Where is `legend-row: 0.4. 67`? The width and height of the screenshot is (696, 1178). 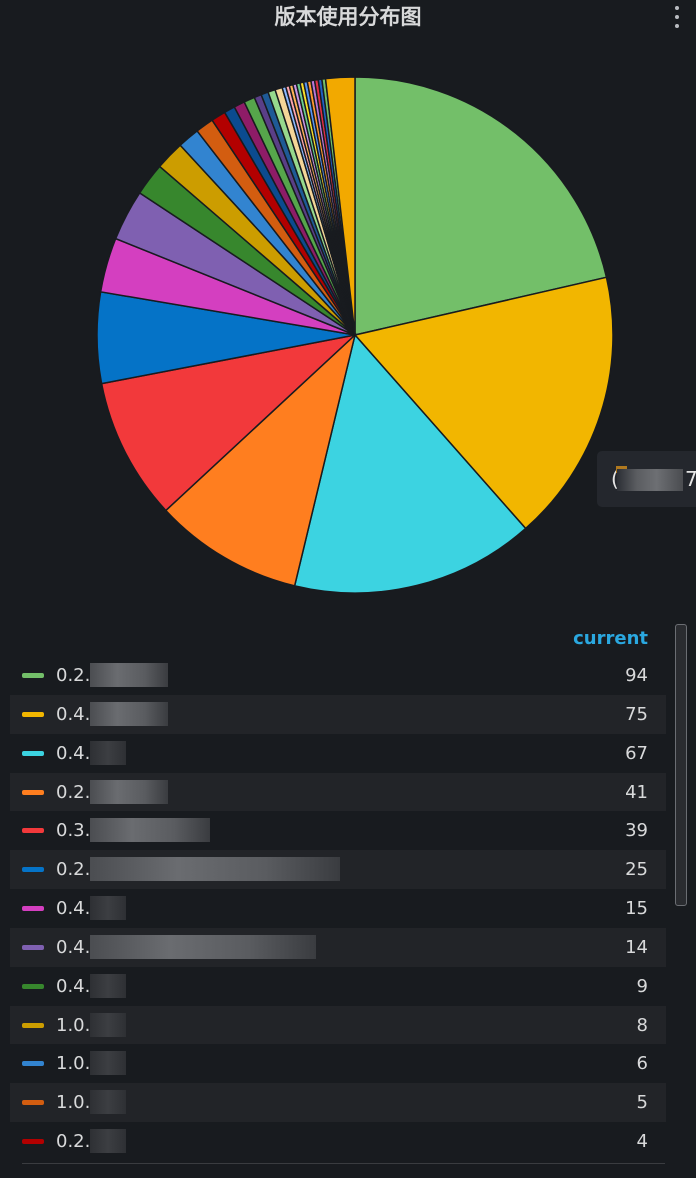
legend-row: 0.4. 67 is located at coordinates (338, 753).